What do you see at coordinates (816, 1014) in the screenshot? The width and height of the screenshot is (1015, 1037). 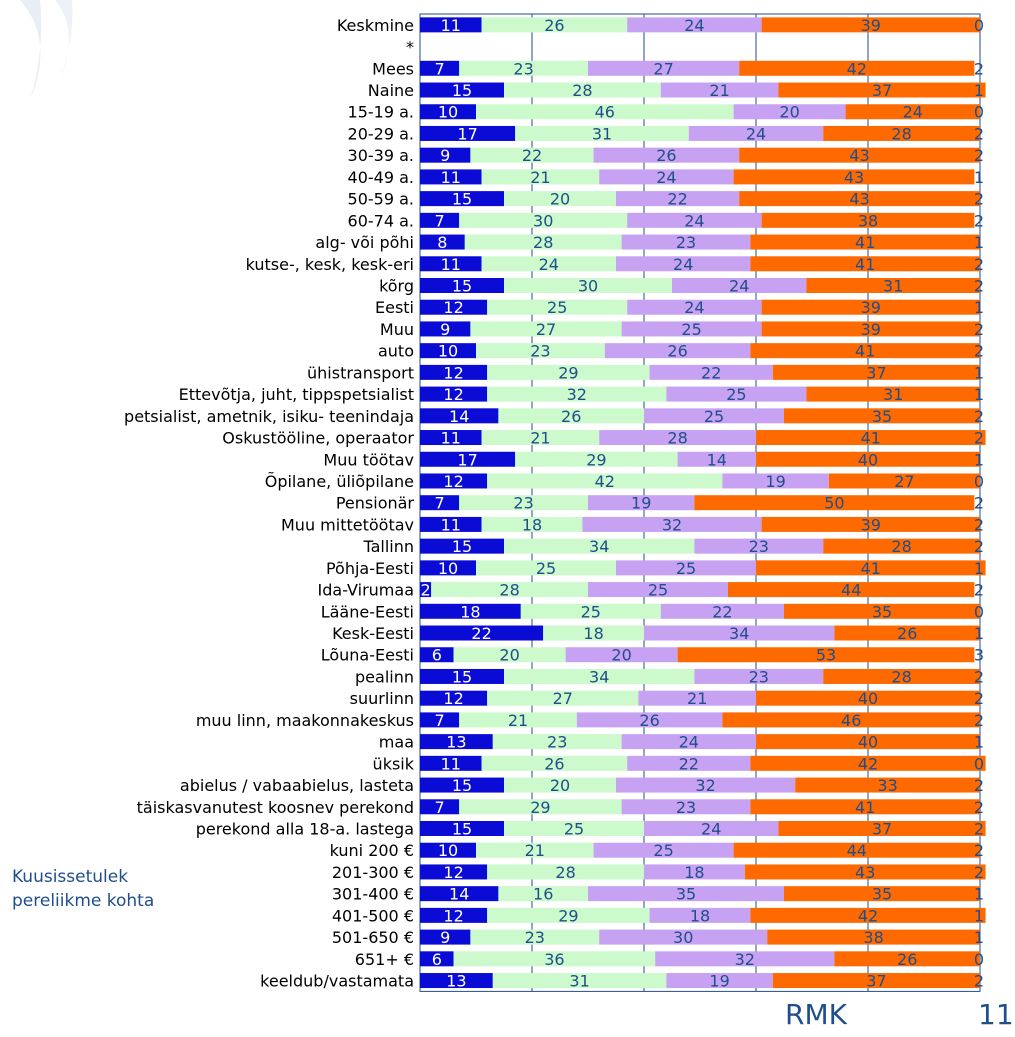 I see `footer-brand: RMK` at bounding box center [816, 1014].